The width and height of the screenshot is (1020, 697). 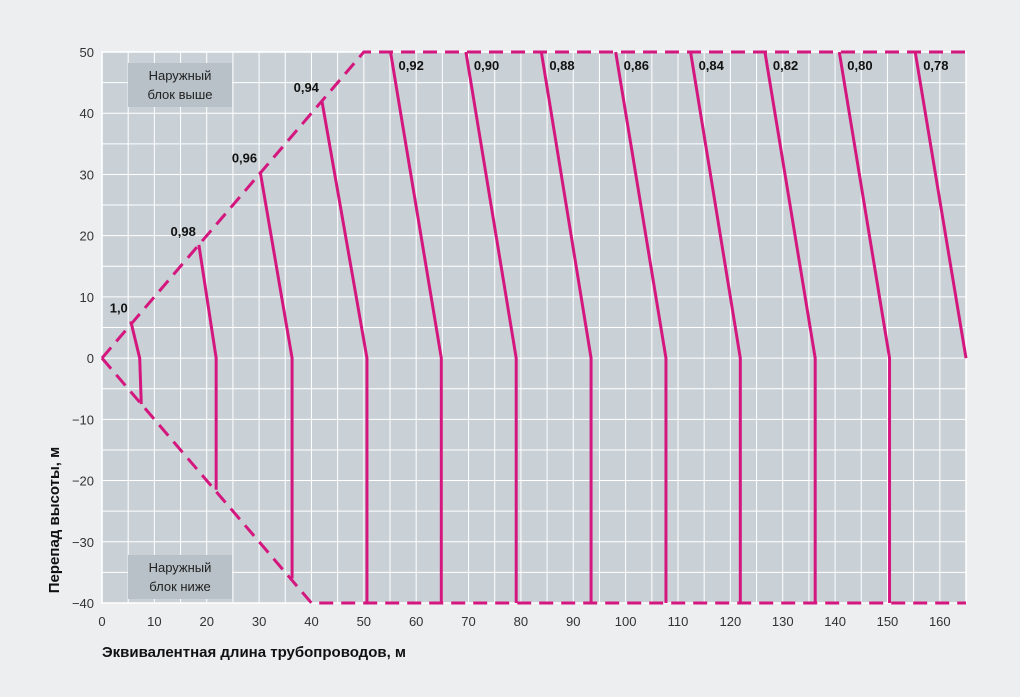 I want to click on x-tick-label: 50, so click(x=364, y=621).